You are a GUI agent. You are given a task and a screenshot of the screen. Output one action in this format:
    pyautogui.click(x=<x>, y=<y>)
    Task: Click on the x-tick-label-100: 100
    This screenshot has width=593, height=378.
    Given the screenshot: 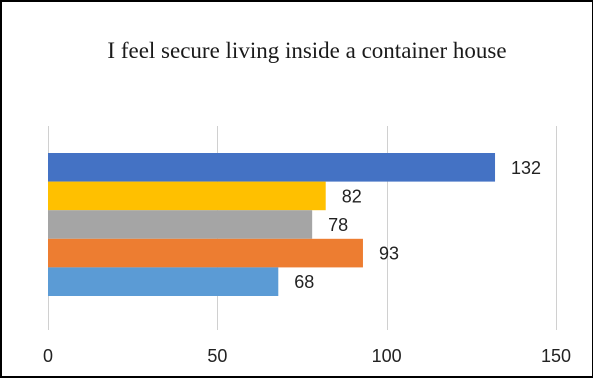 What is the action you would take?
    pyautogui.click(x=387, y=356)
    